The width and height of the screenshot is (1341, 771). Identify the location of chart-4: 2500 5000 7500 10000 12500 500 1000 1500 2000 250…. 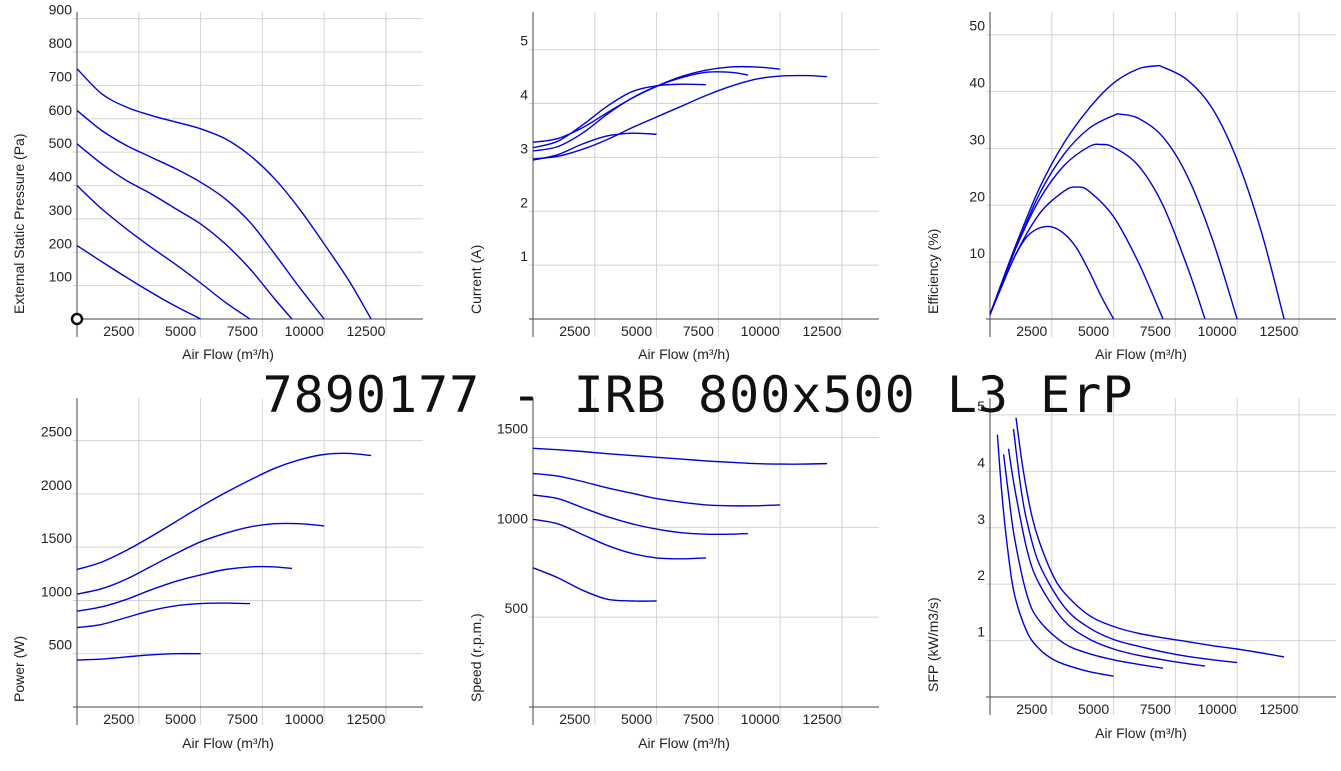
(217, 574).